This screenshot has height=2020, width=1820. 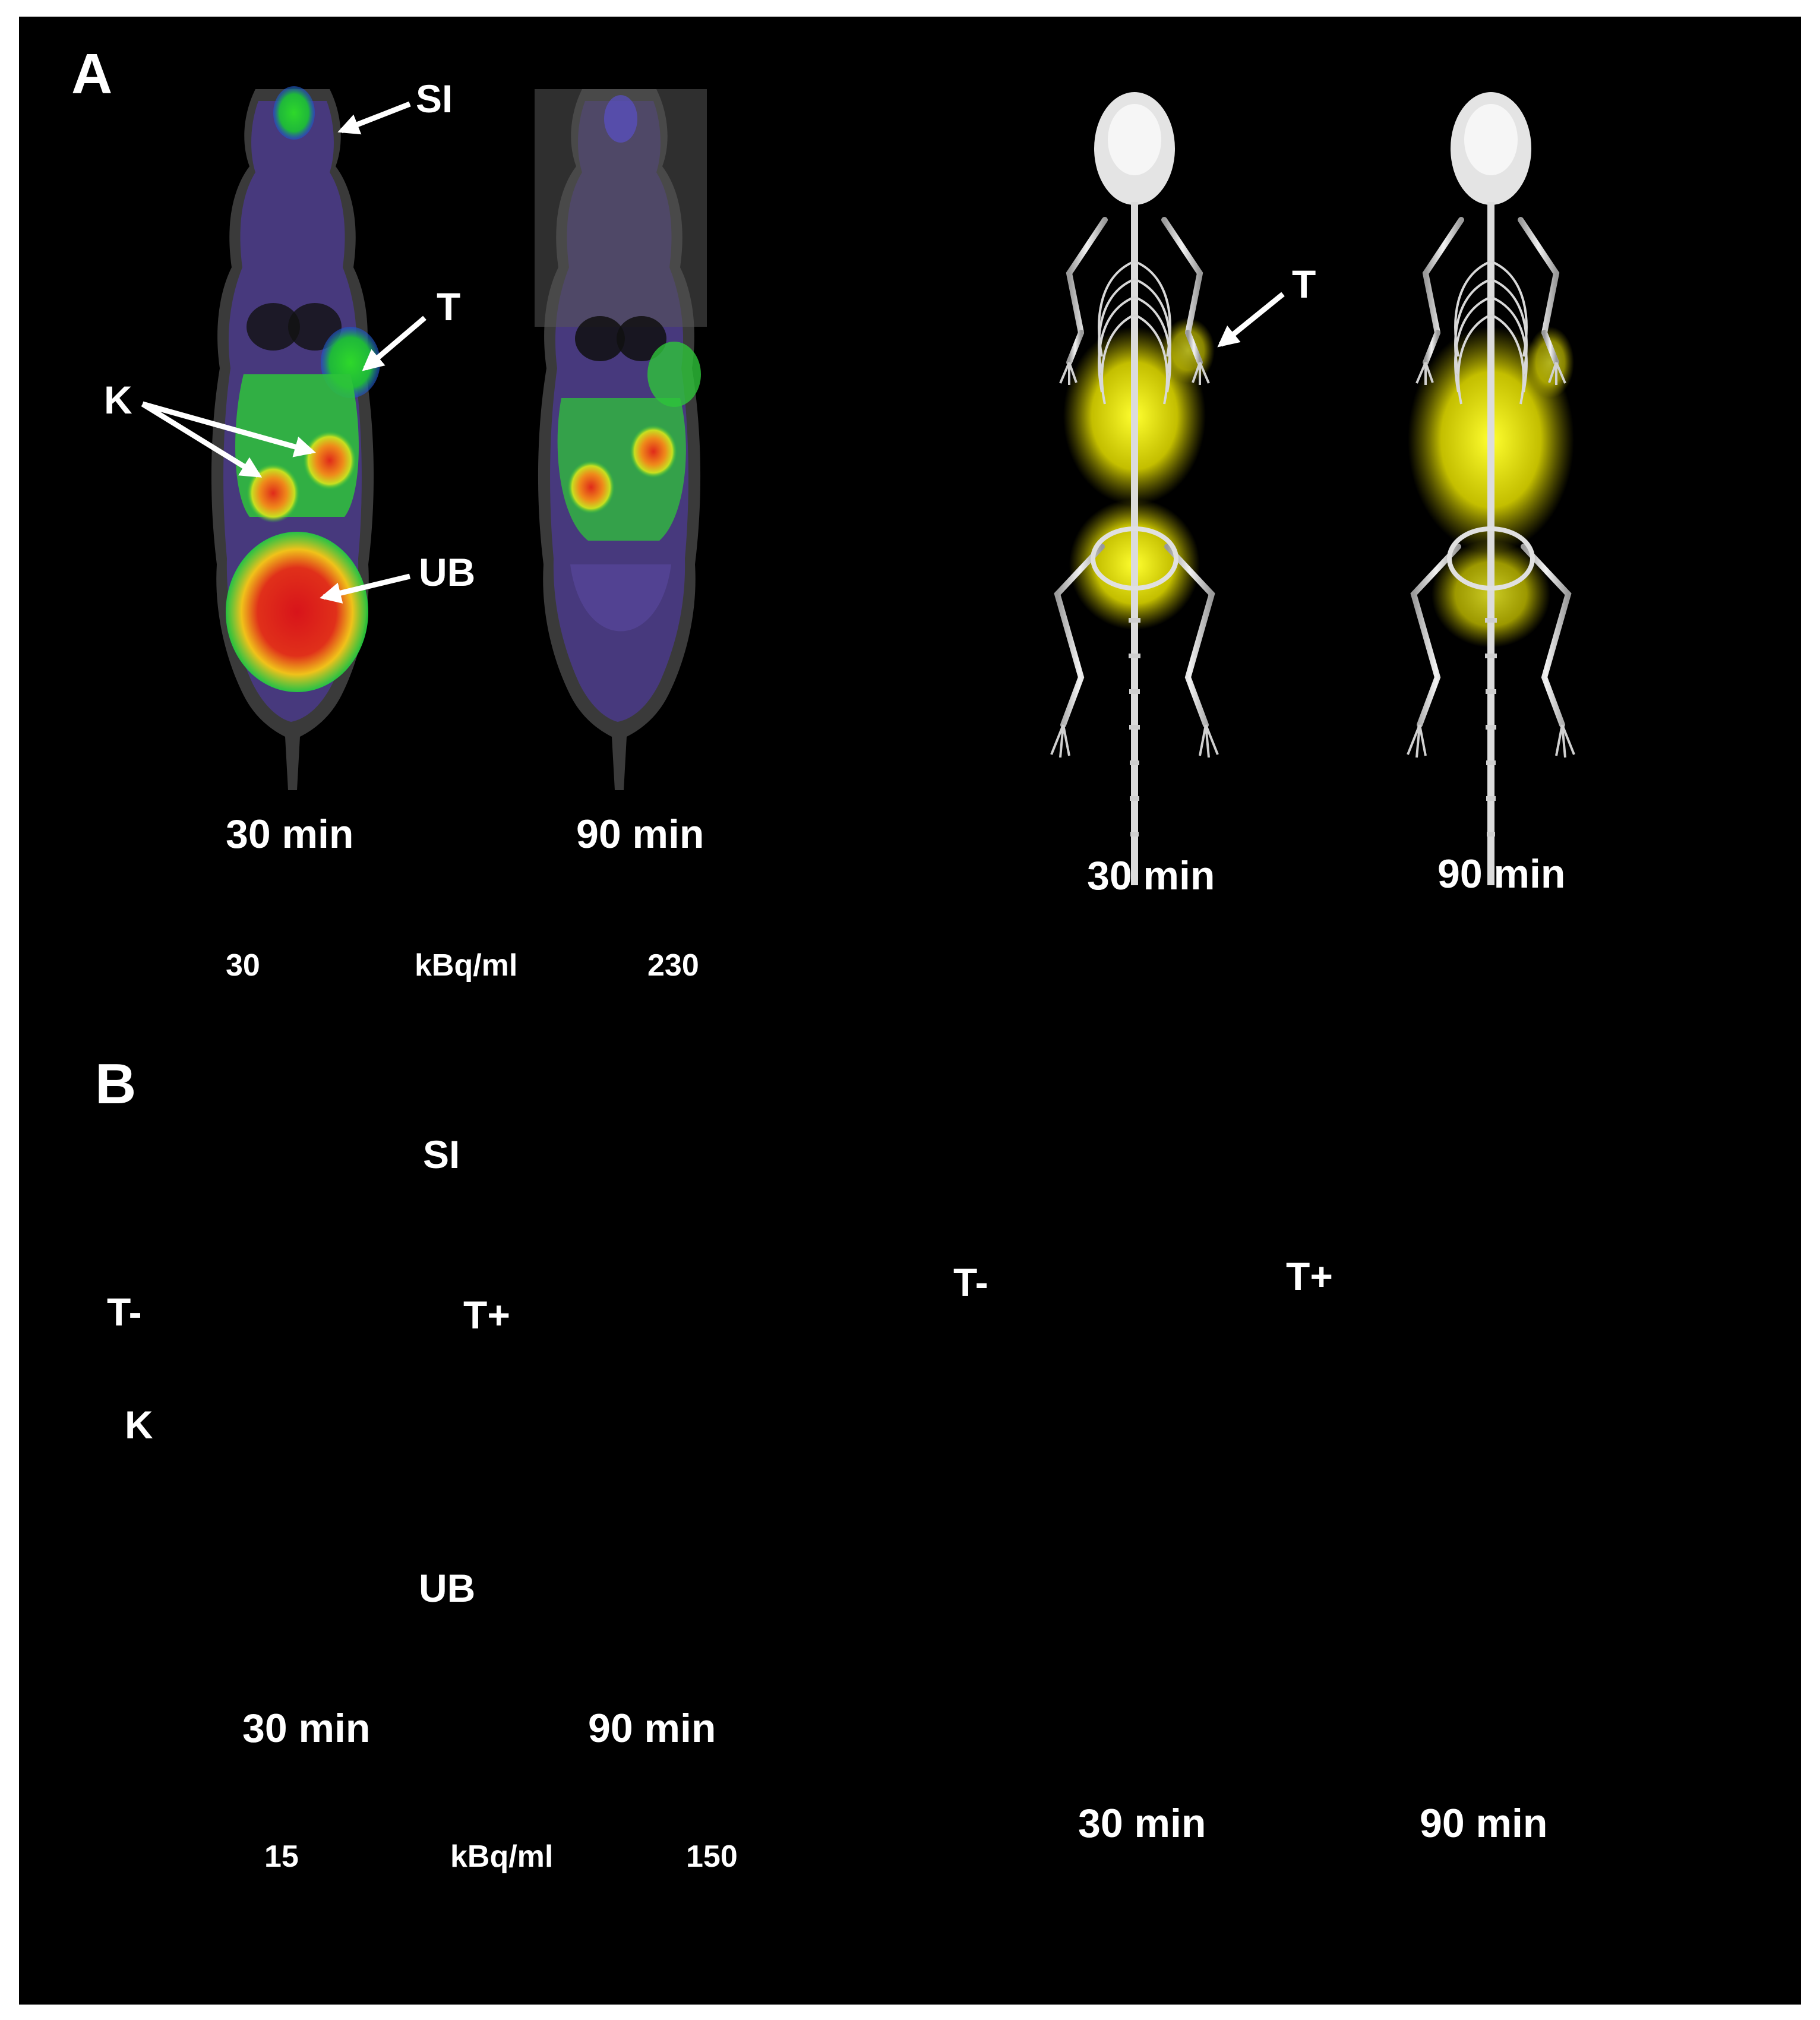 What do you see at coordinates (971, 1282) in the screenshot?
I see `label-b-t-minus-3d: T-` at bounding box center [971, 1282].